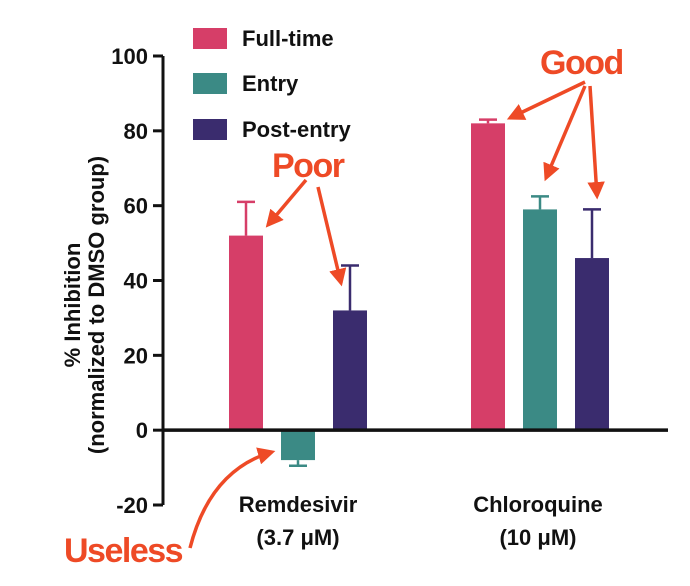 Image resolution: width=690 pixels, height=586 pixels. Describe the element at coordinates (136, 131) in the screenshot. I see `y-tick-label: 80` at that location.